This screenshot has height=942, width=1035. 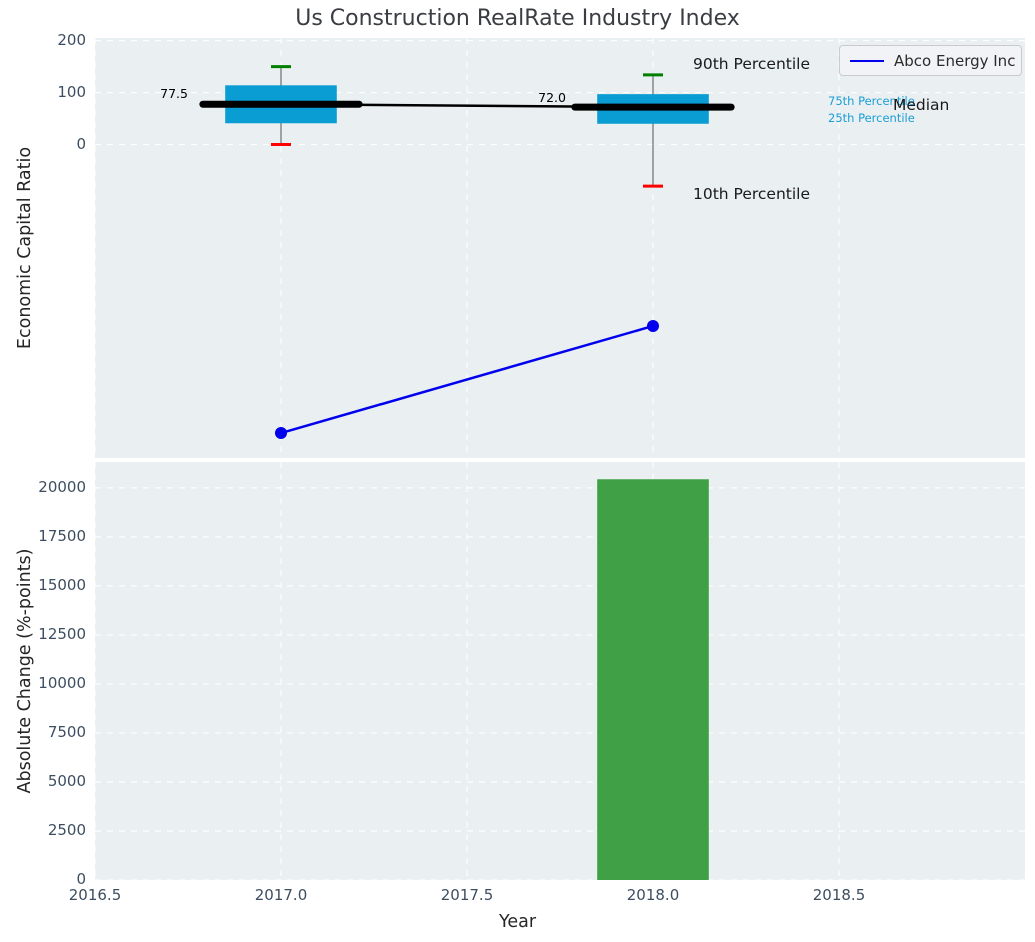 I want to click on bottom-y-tick-label: 12500, so click(x=62, y=633).